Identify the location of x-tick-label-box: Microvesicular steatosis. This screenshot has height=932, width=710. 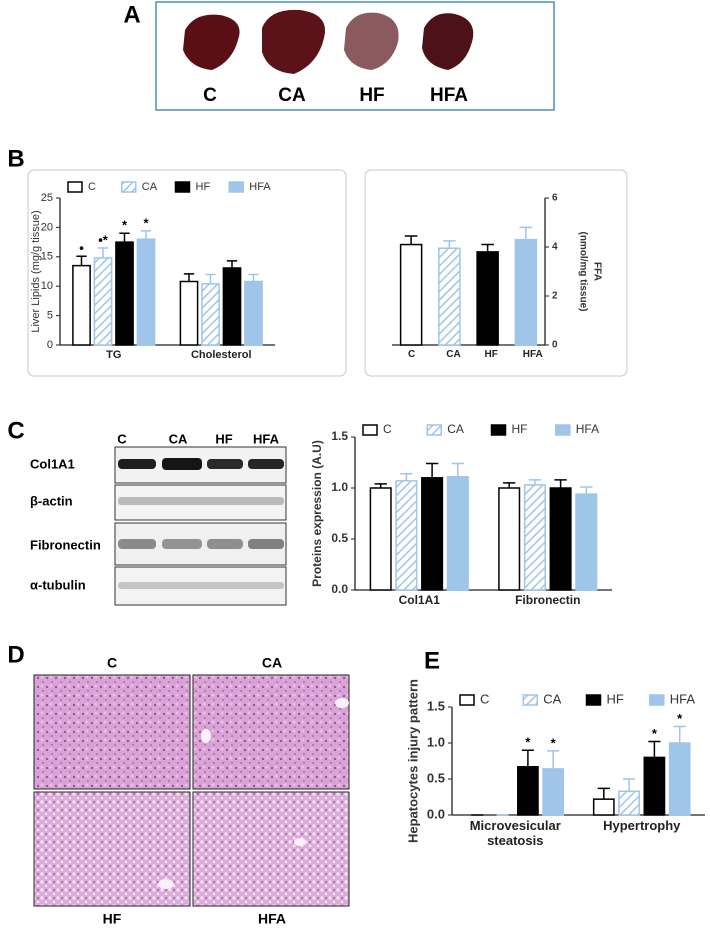
(515, 833).